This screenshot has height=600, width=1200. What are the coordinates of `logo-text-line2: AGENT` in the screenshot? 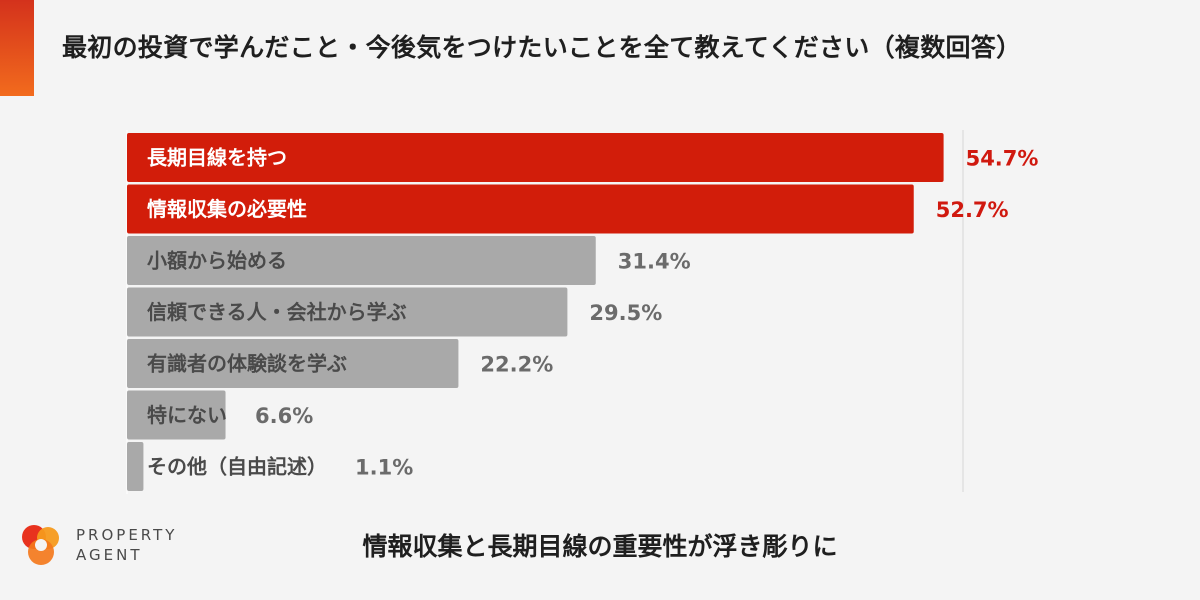 It's located at (109, 555).